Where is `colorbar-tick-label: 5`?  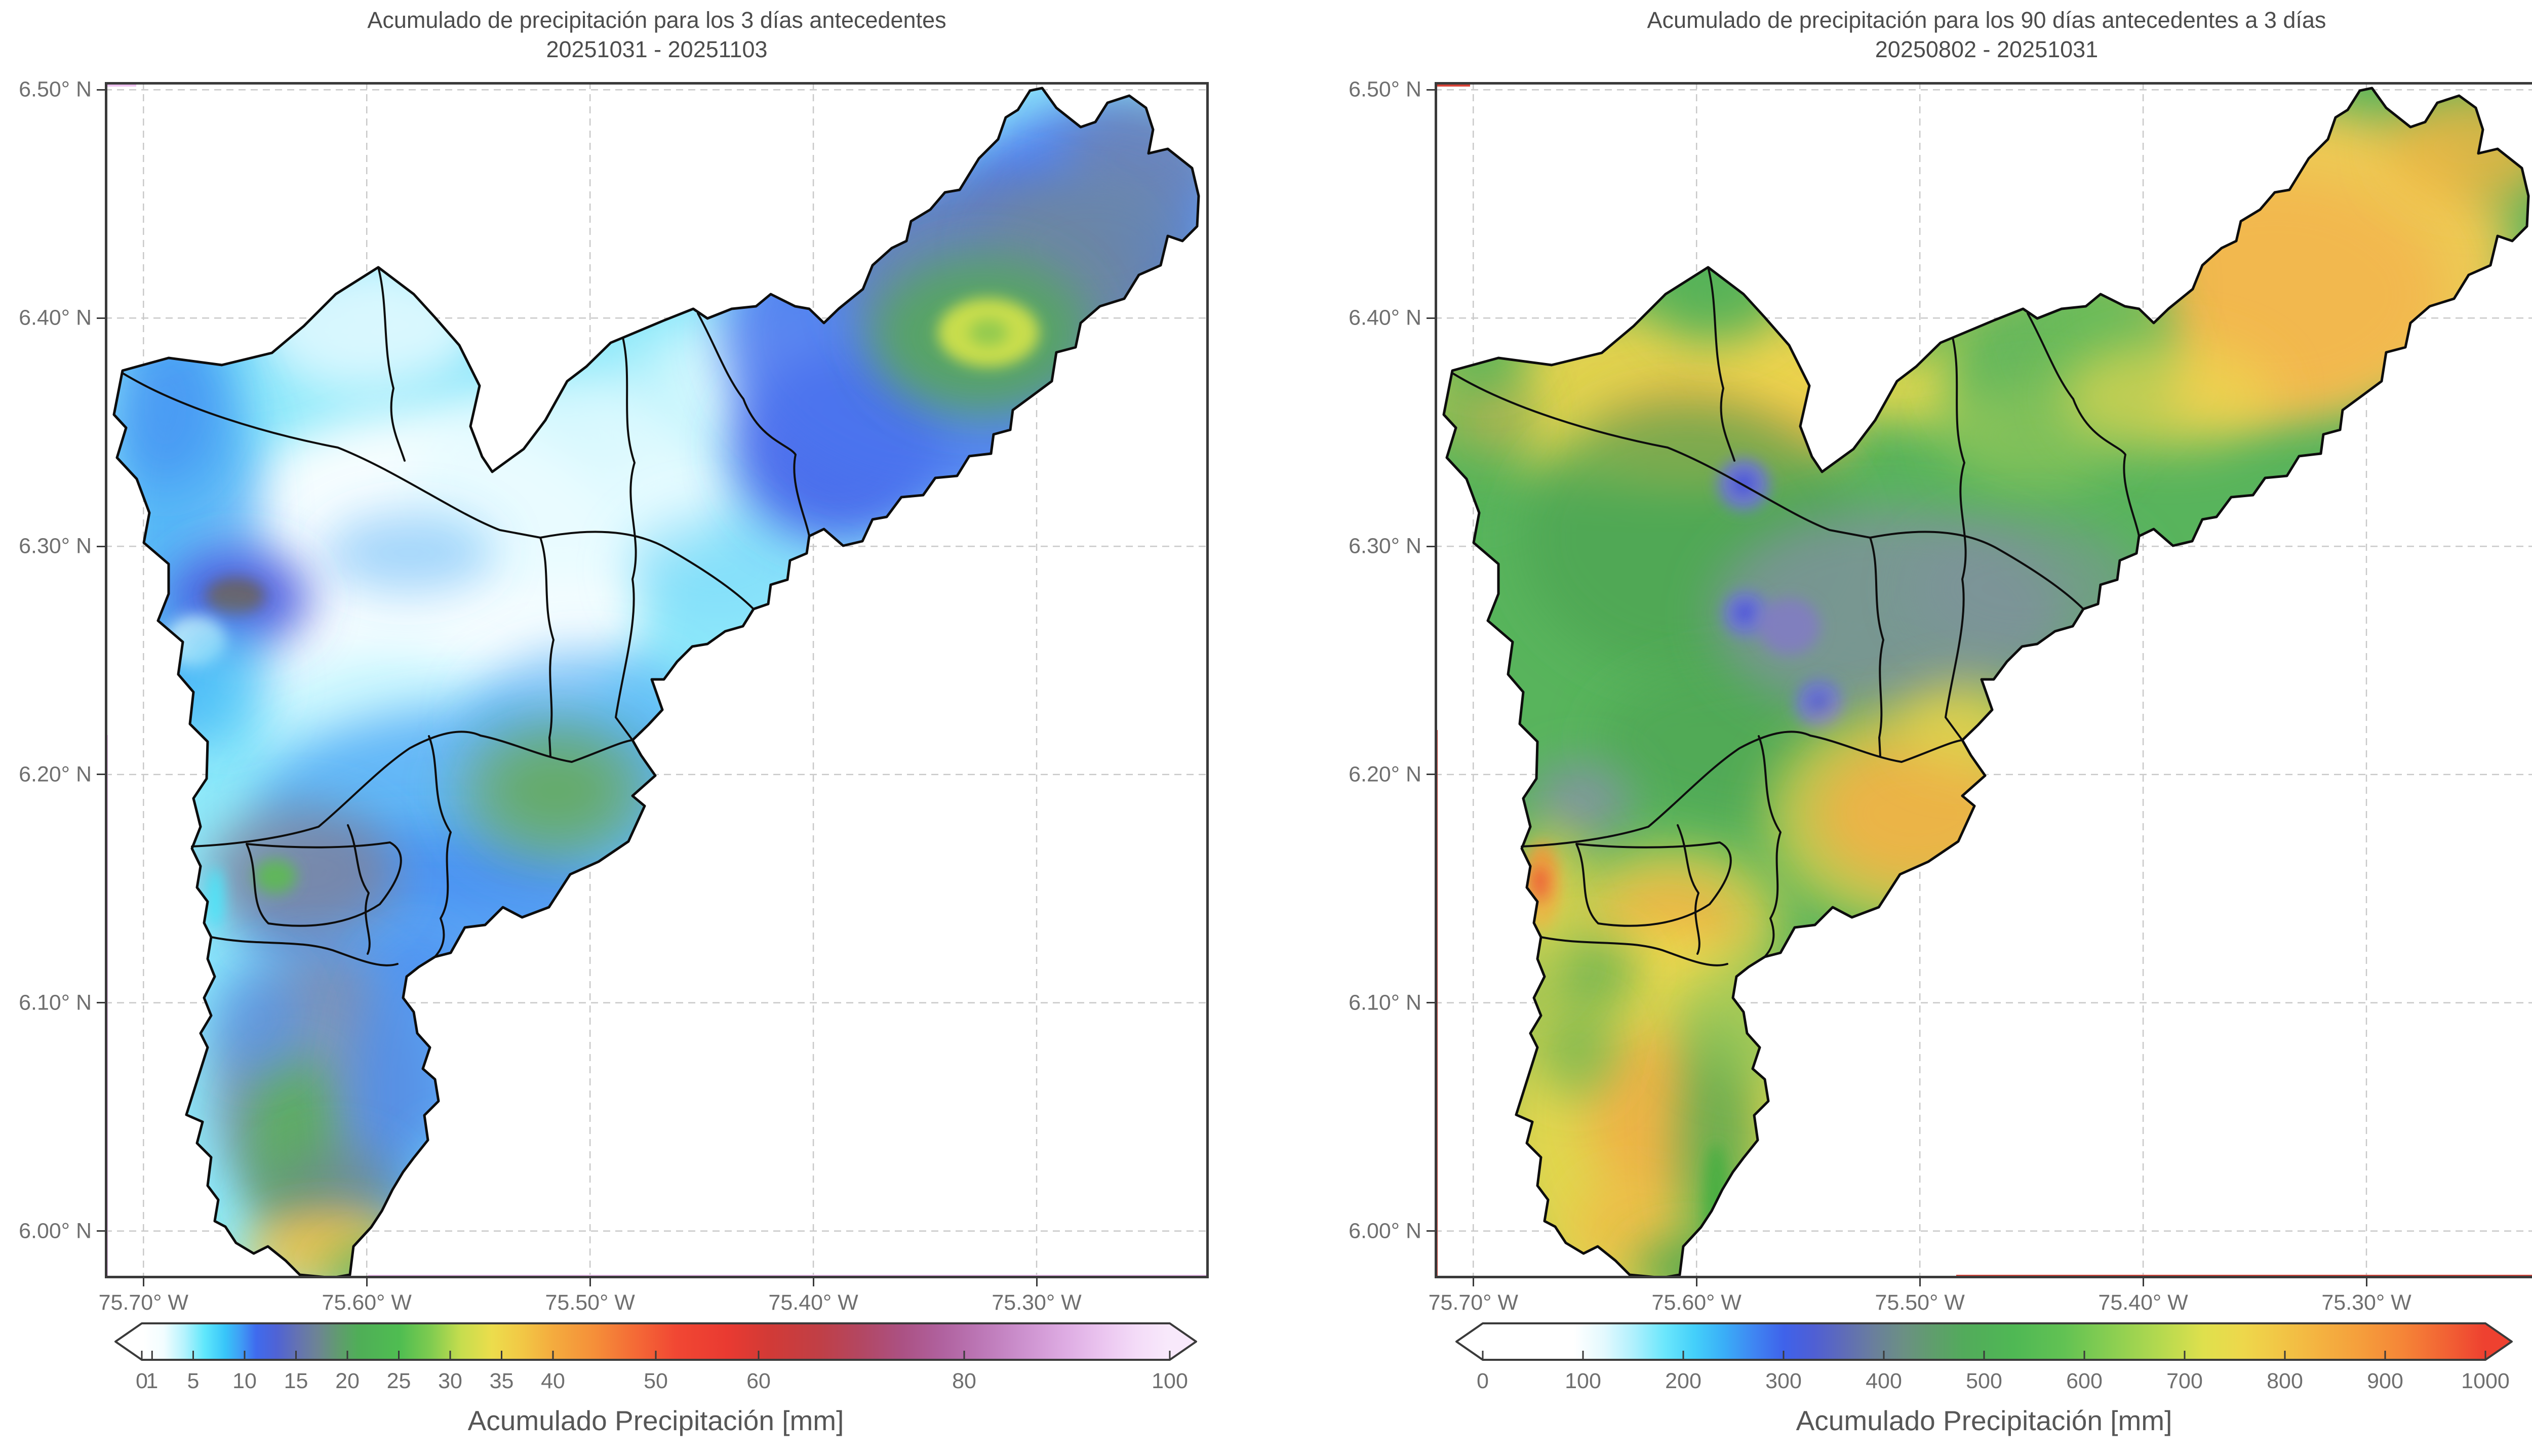 colorbar-tick-label: 5 is located at coordinates (193, 1381).